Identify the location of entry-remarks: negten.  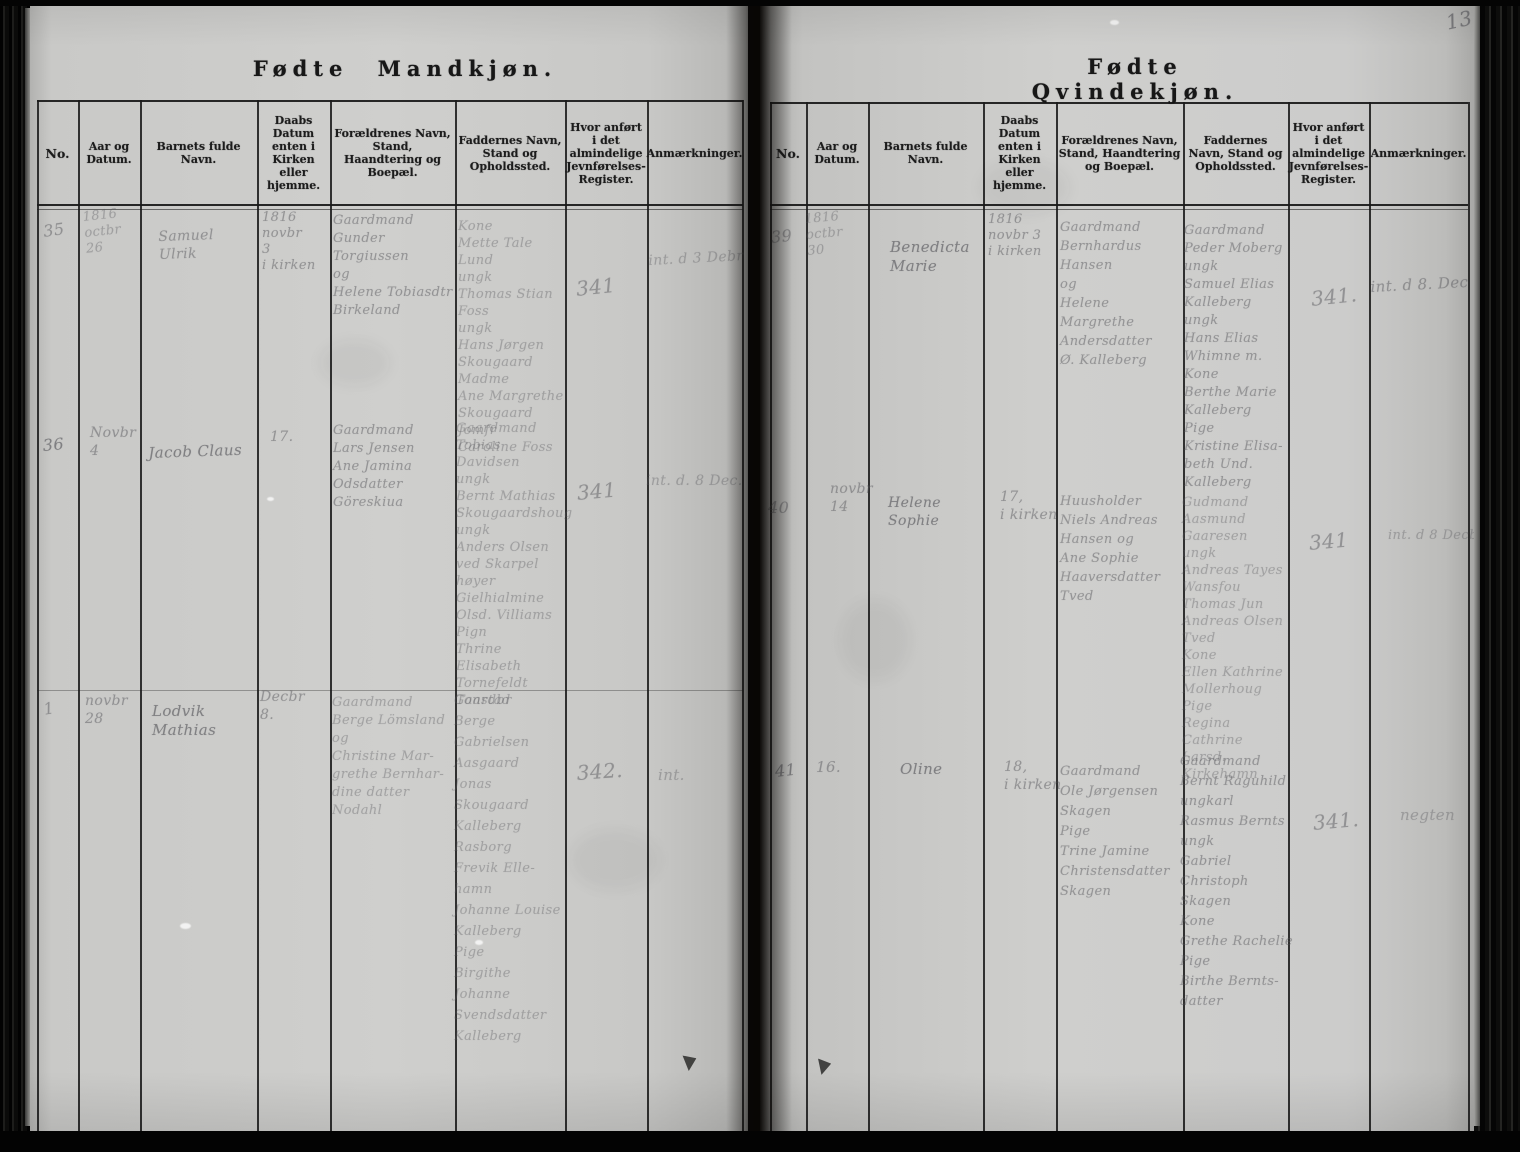
(1428, 815).